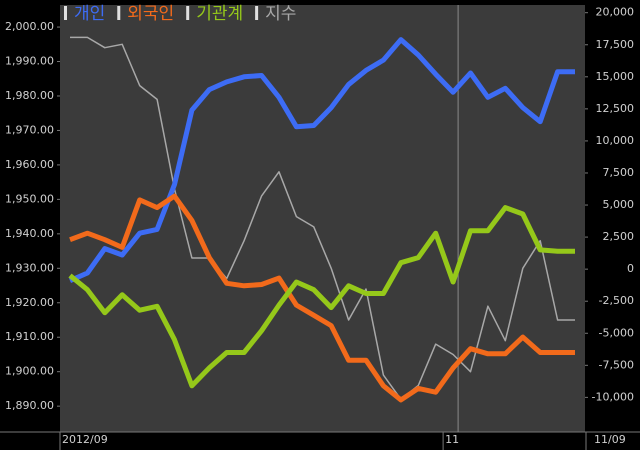 This screenshot has width=640, height=450. What do you see at coordinates (619, 172) in the screenshot?
I see `y2-tick-label: 7,500` at bounding box center [619, 172].